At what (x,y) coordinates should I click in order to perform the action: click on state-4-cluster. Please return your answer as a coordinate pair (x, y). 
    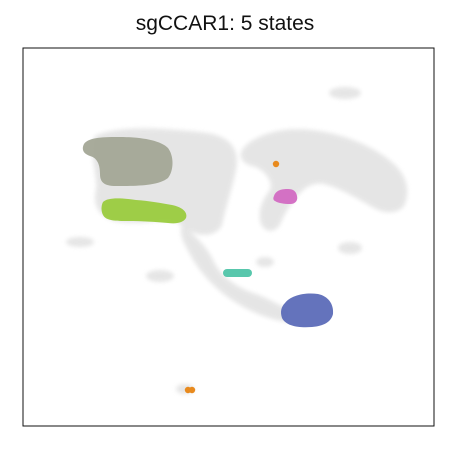
    Looking at the image, I should click on (237, 273).